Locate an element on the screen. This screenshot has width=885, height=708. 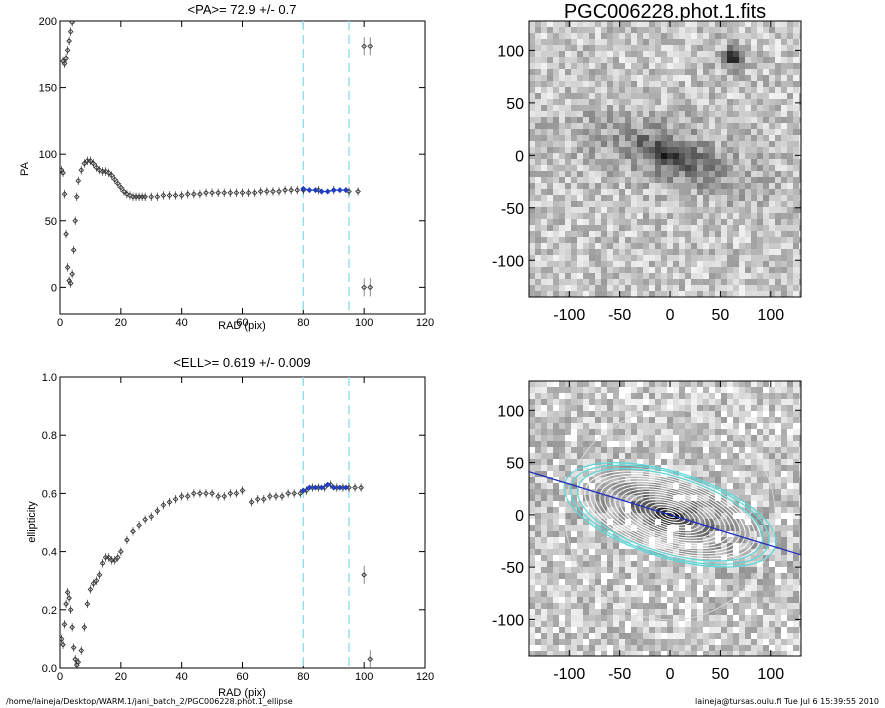
pa-fit-point is located at coordinates (339, 190).